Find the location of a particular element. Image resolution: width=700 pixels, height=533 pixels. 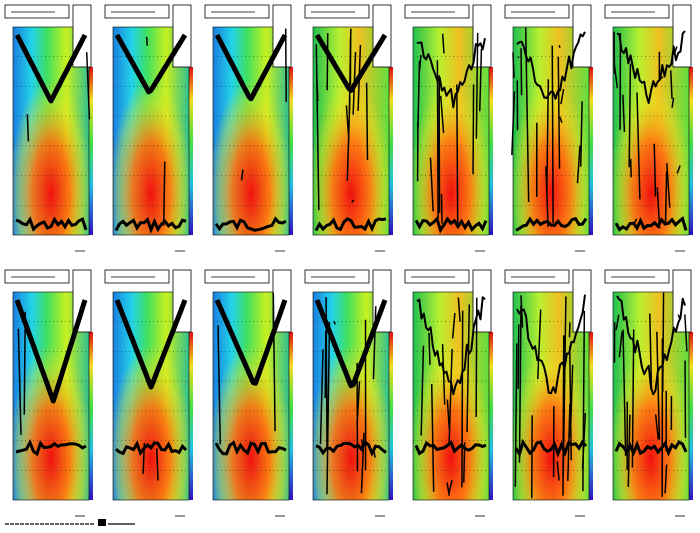

footer-mark is located at coordinates (102, 522).